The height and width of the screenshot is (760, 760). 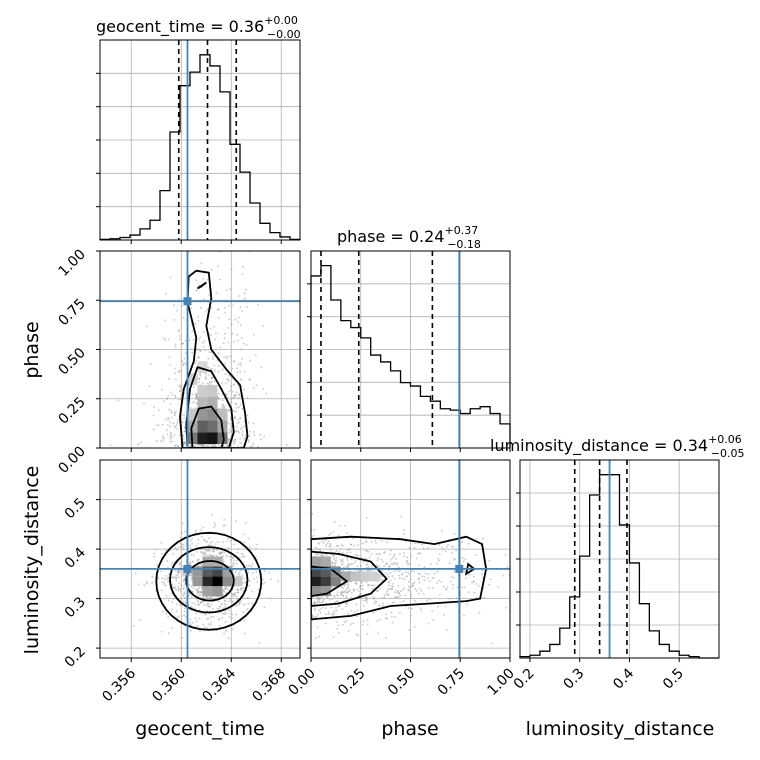 What do you see at coordinates (459, 568) in the screenshot?
I see `truth-marker` at bounding box center [459, 568].